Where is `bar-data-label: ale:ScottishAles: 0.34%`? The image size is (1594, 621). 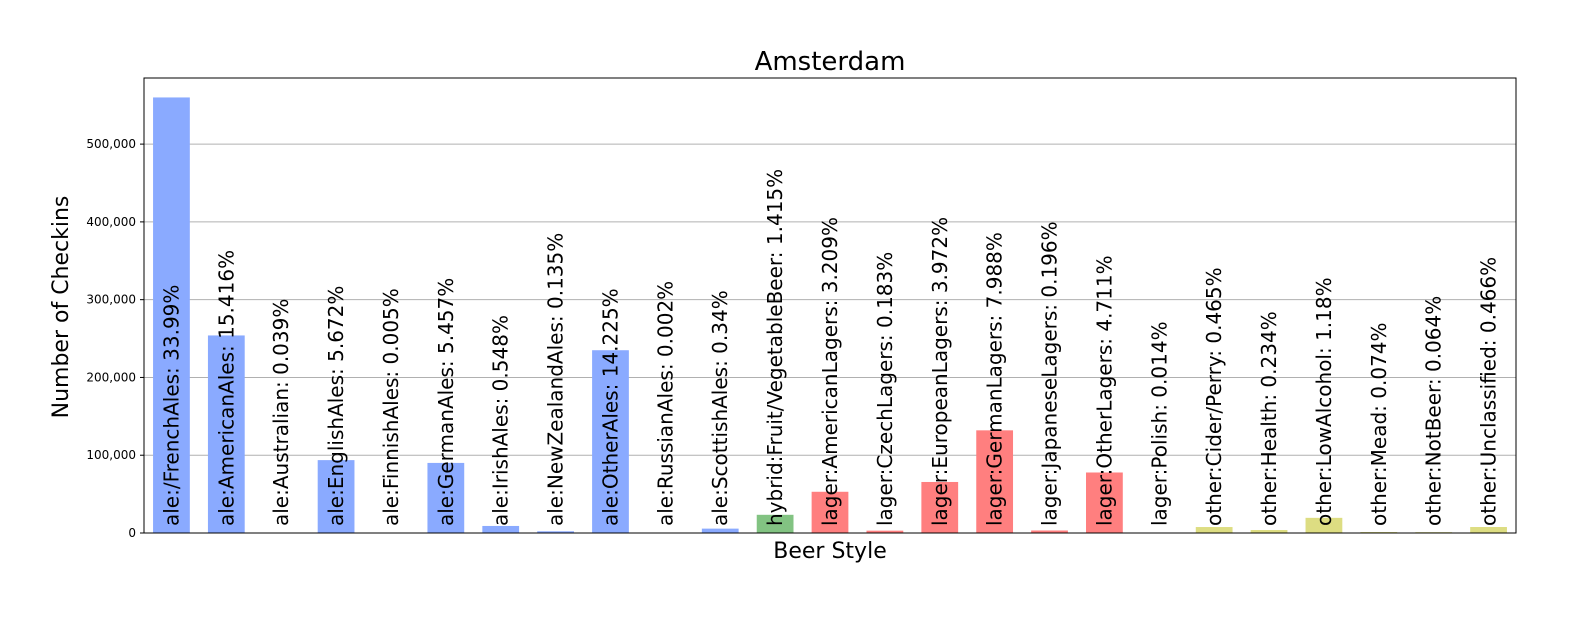
bar-data-label: ale:ScottishAles: 0.34% is located at coordinates (720, 408).